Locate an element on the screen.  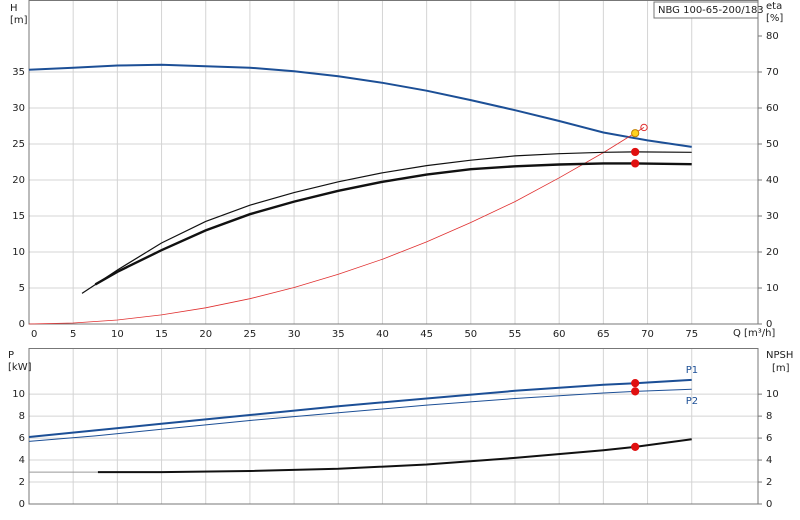
x-tick-label: 5 is located at coordinates (73, 334).